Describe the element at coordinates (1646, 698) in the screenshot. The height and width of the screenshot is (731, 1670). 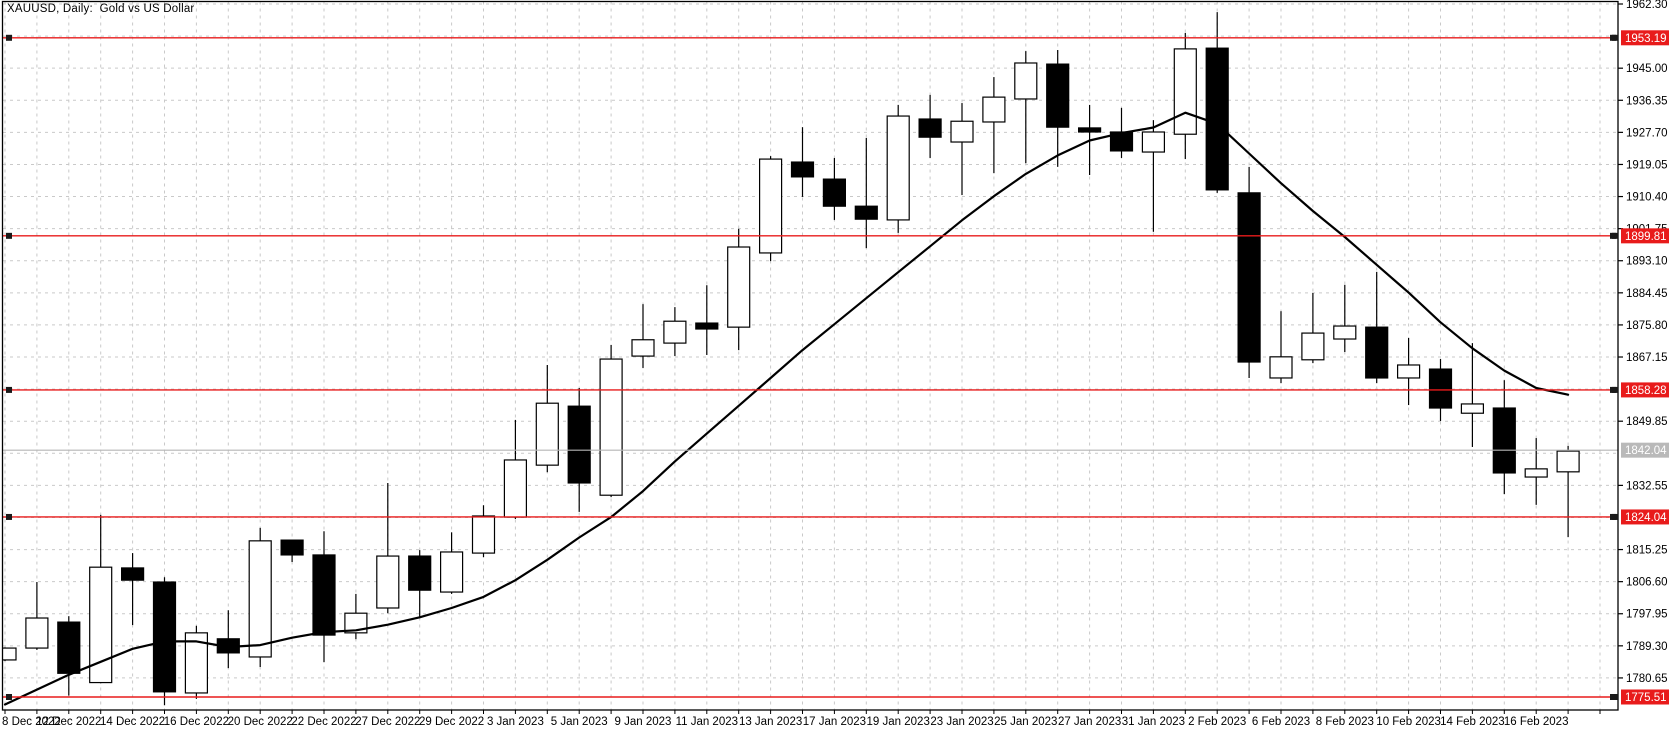
I see `svg-text: 1775.51` at that location.